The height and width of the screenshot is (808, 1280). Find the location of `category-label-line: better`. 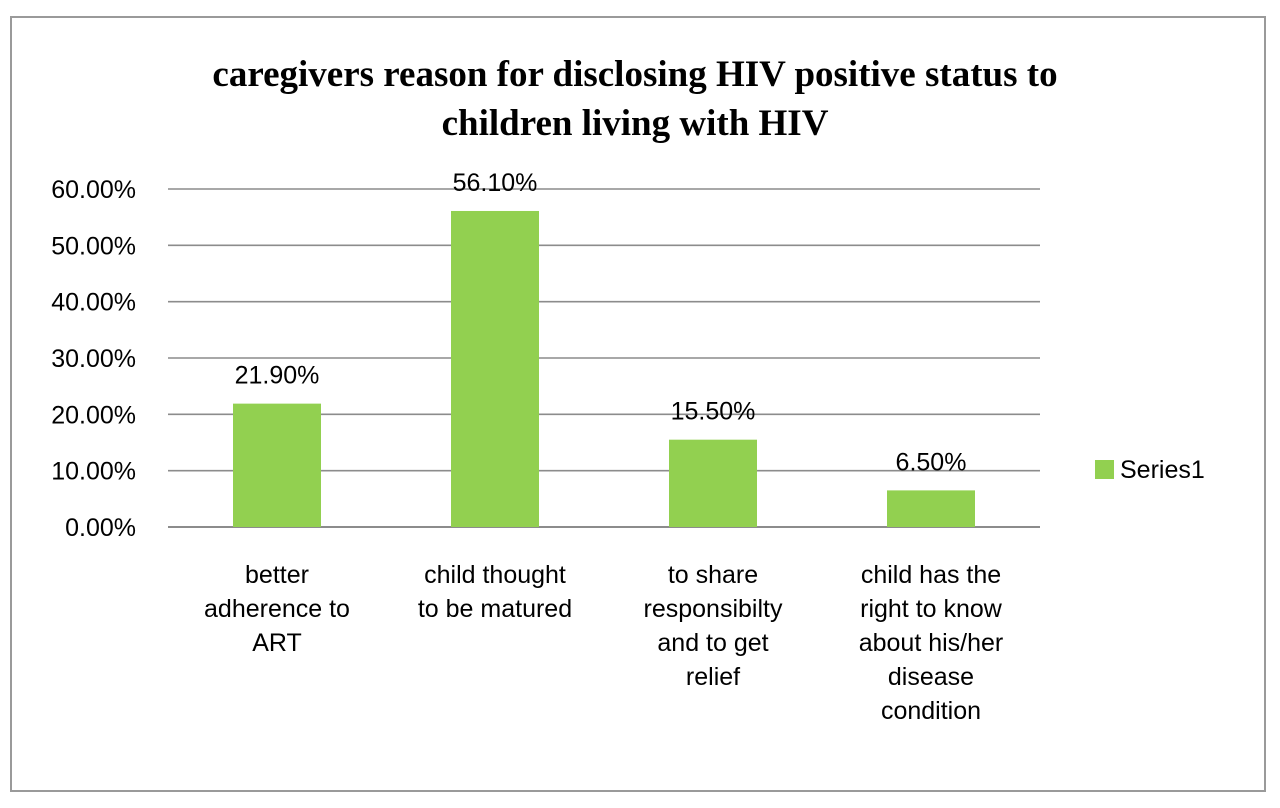

category-label-line: better is located at coordinates (277, 575).